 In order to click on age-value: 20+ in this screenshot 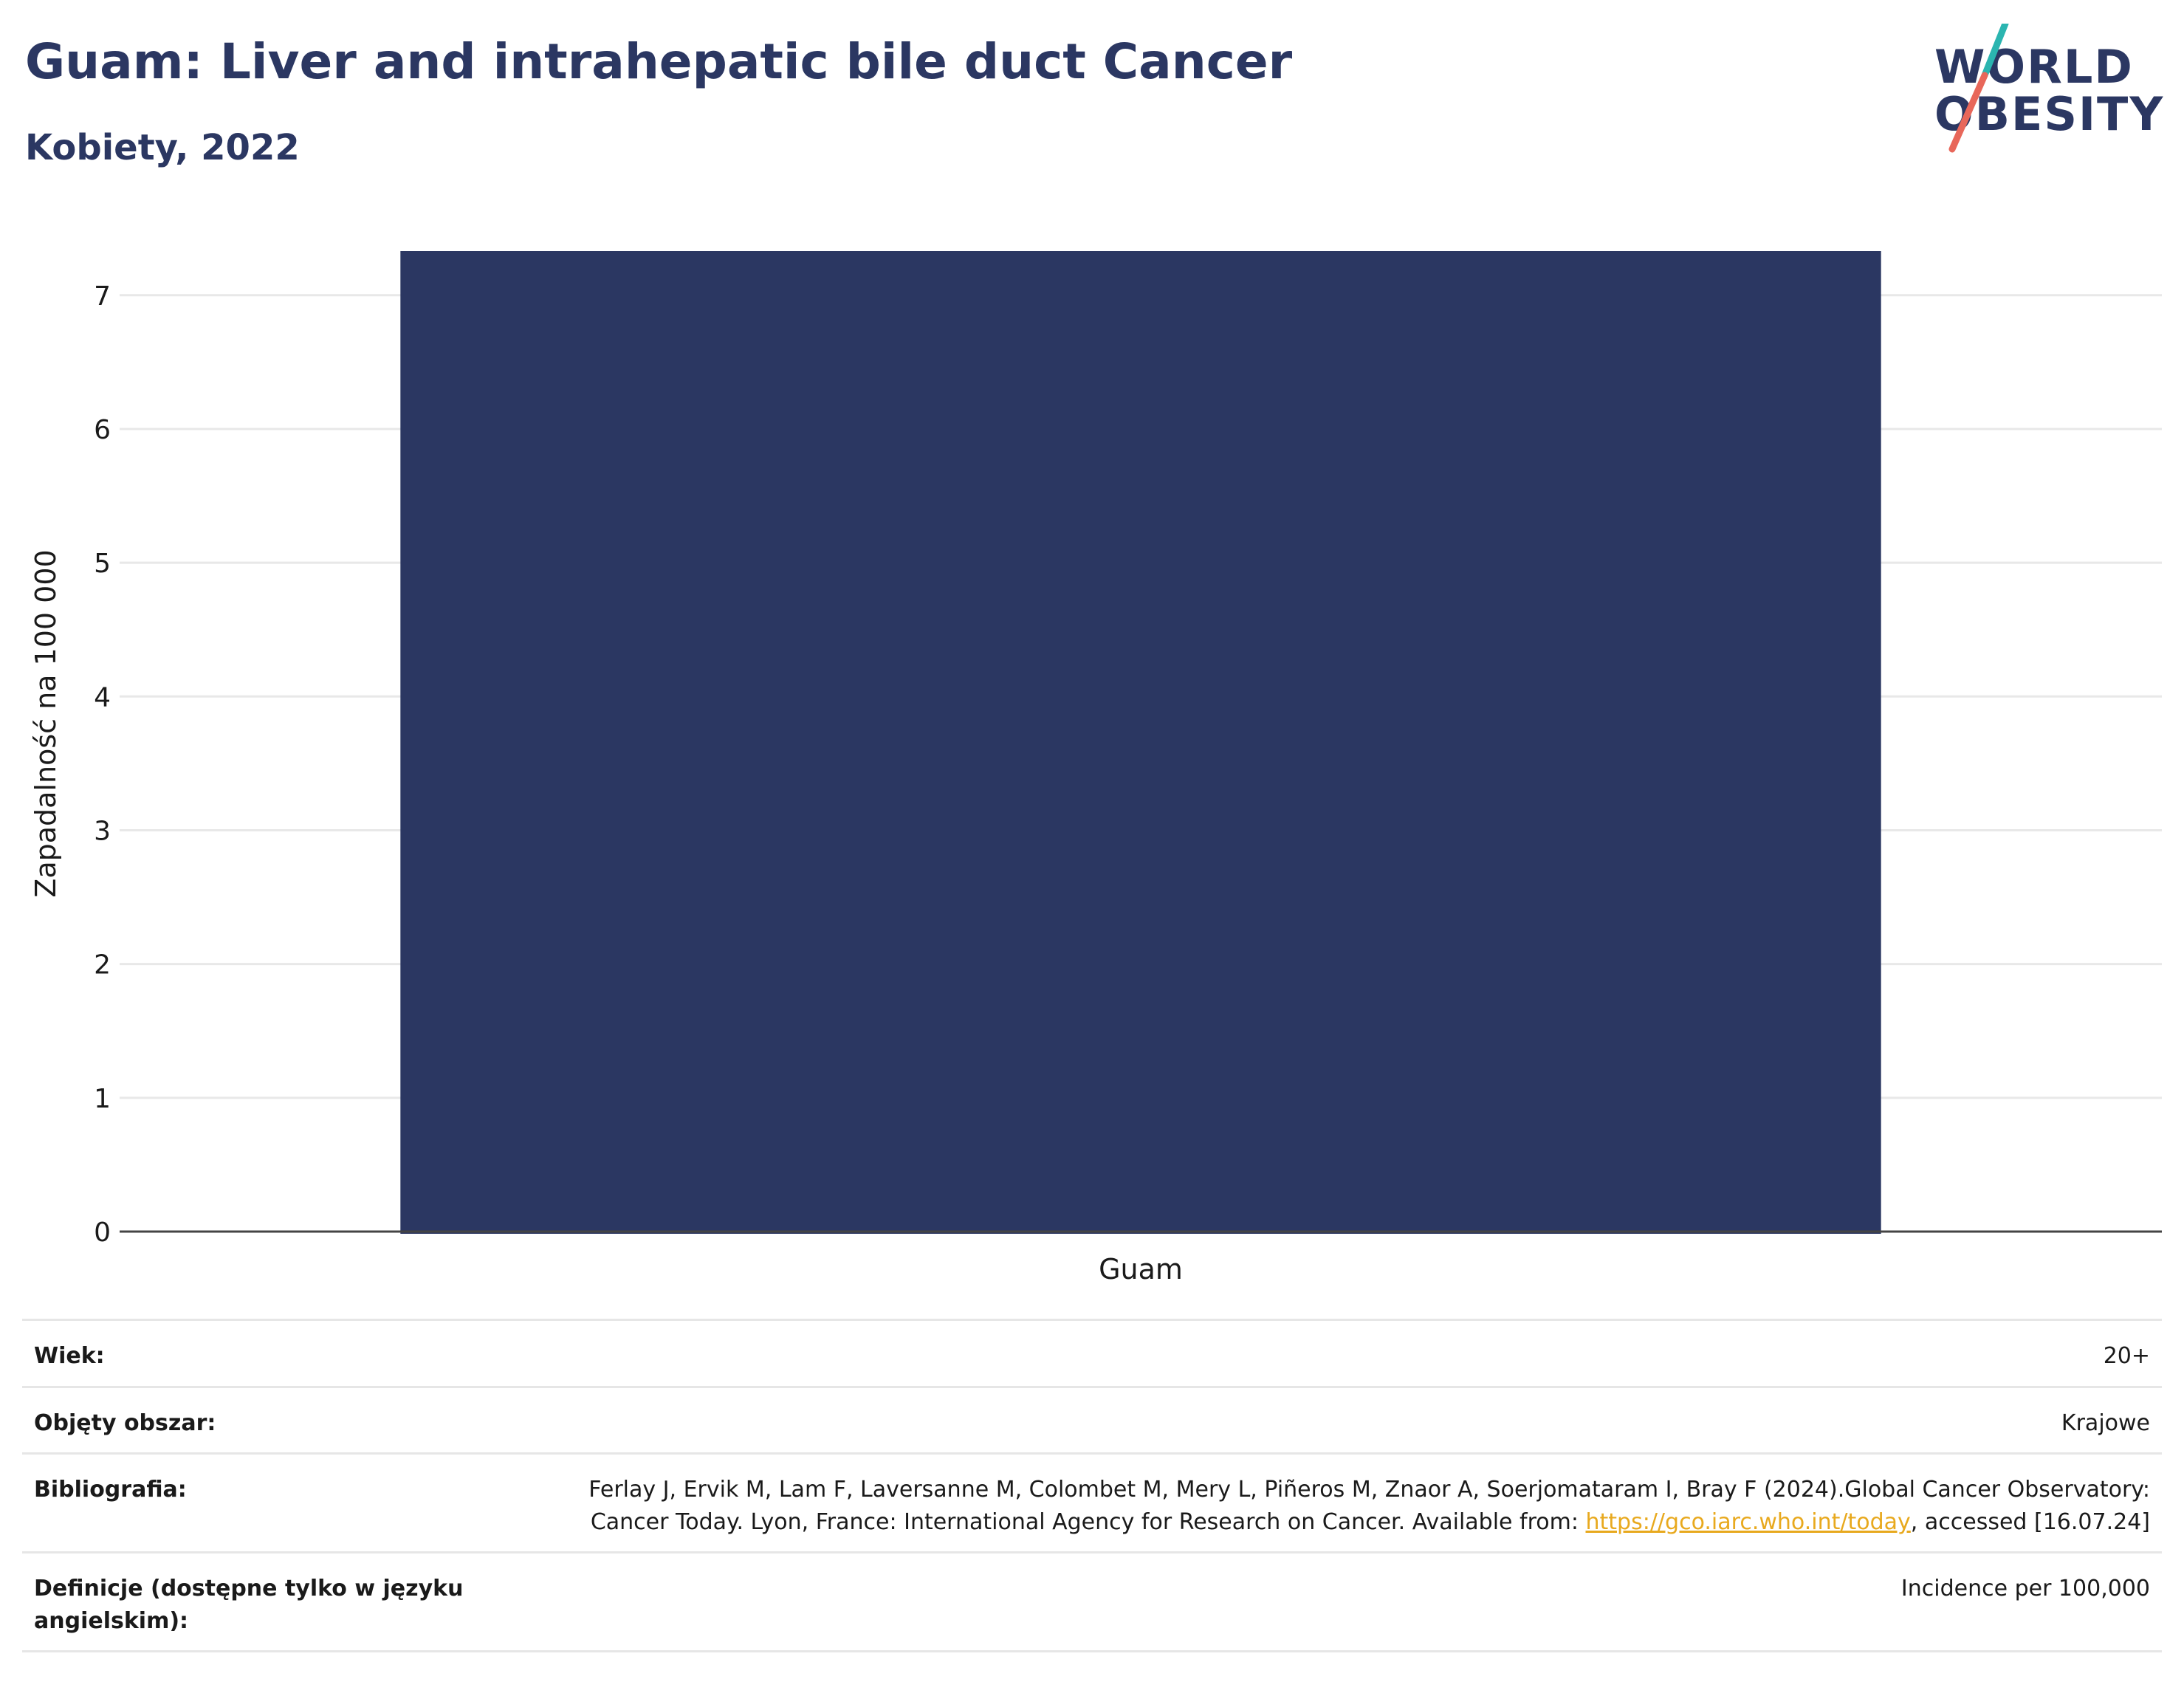, I will do `click(2126, 1356)`.